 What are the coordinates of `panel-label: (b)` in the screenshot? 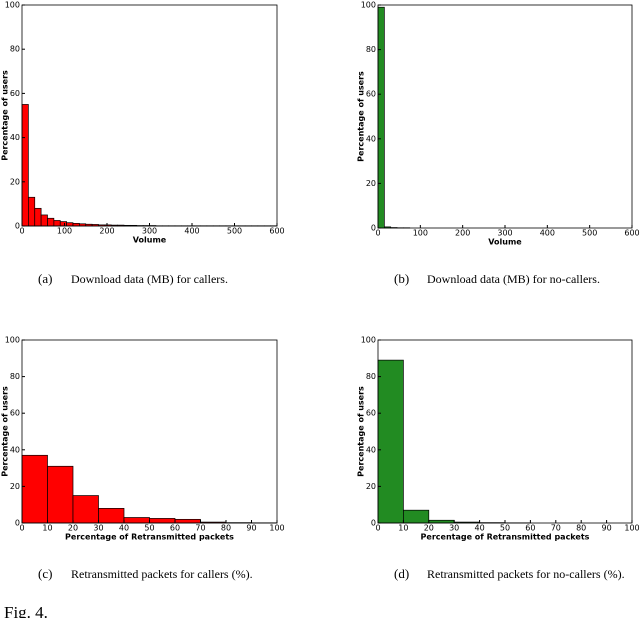 It's located at (401, 278).